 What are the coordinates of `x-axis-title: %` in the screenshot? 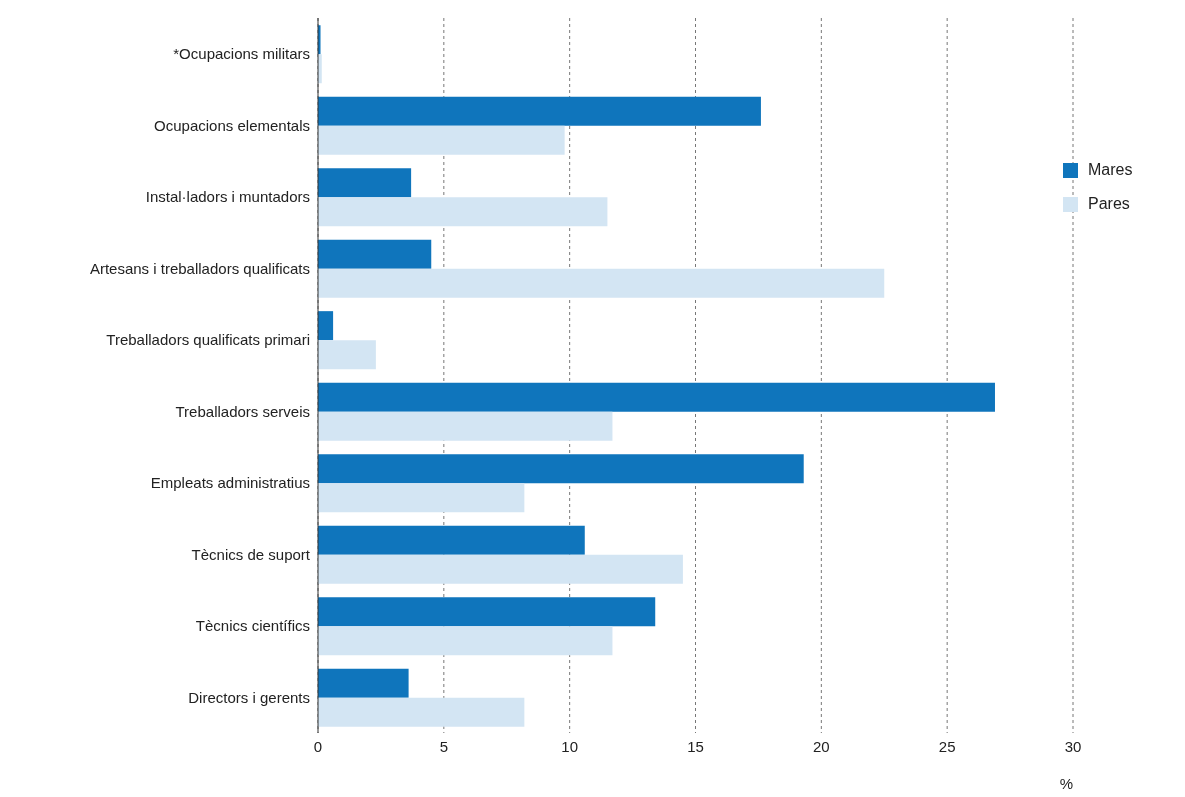 It's located at (1066, 783).